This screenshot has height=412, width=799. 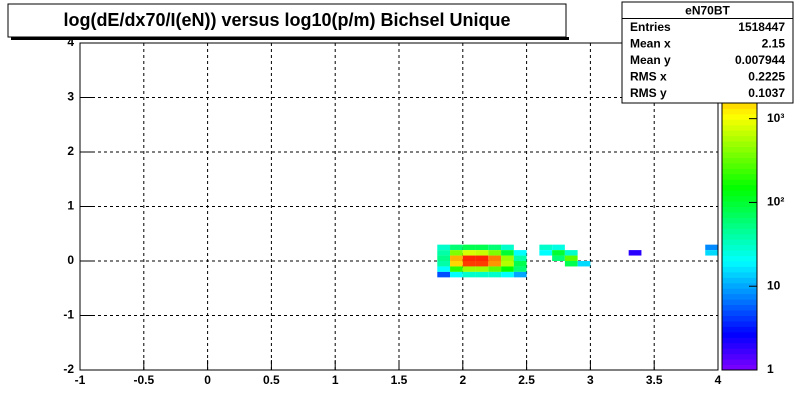 What do you see at coordinates (774, 285) in the screenshot?
I see `z-tick-label: 10` at bounding box center [774, 285].